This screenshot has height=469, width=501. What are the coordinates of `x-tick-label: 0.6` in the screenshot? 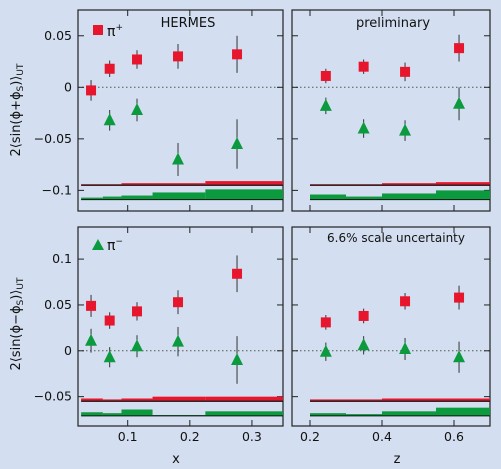 It's located at (454, 436).